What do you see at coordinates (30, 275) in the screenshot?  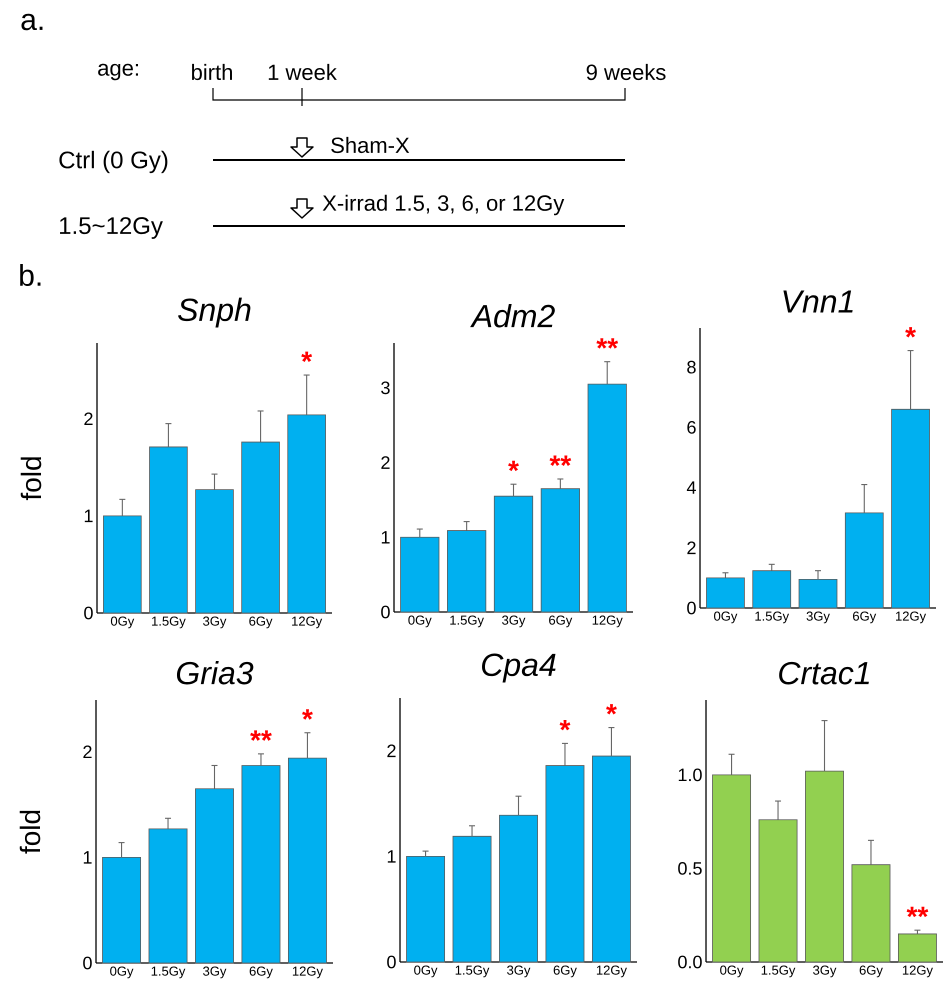 I see `text: b.` at bounding box center [30, 275].